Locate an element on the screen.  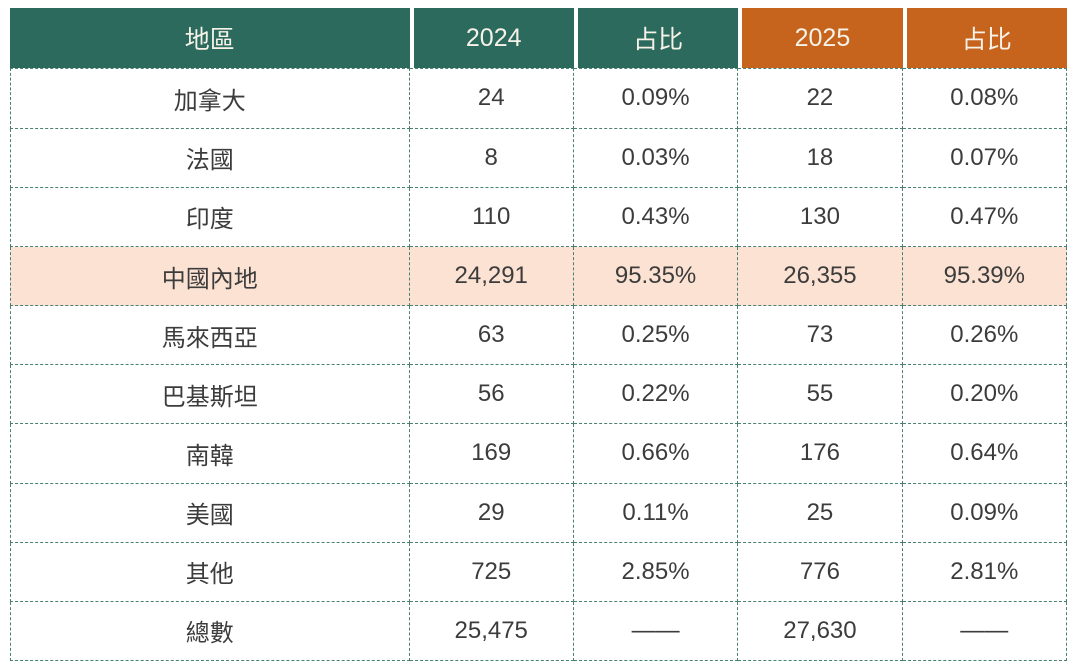
region-cell: 其他 is located at coordinates (210, 572).